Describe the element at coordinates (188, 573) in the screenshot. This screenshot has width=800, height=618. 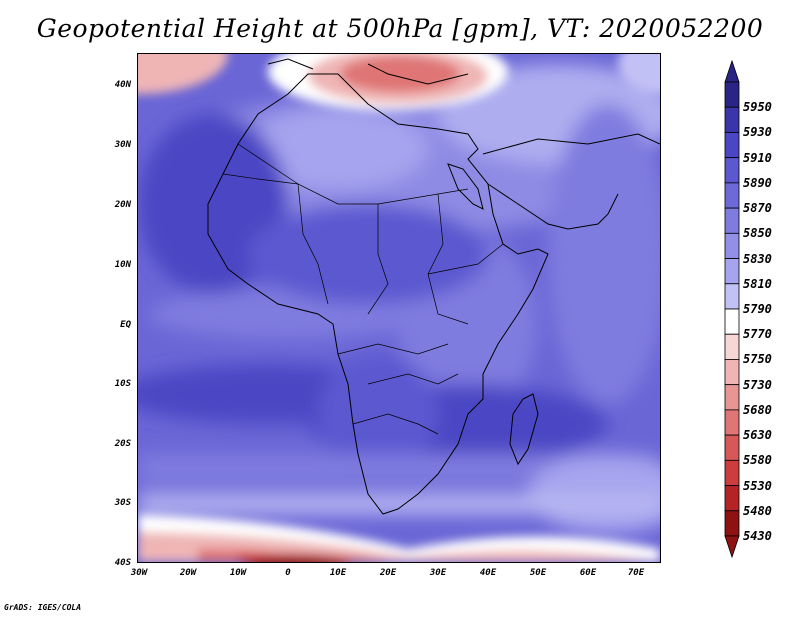
I see `lon-label: 20W` at that location.